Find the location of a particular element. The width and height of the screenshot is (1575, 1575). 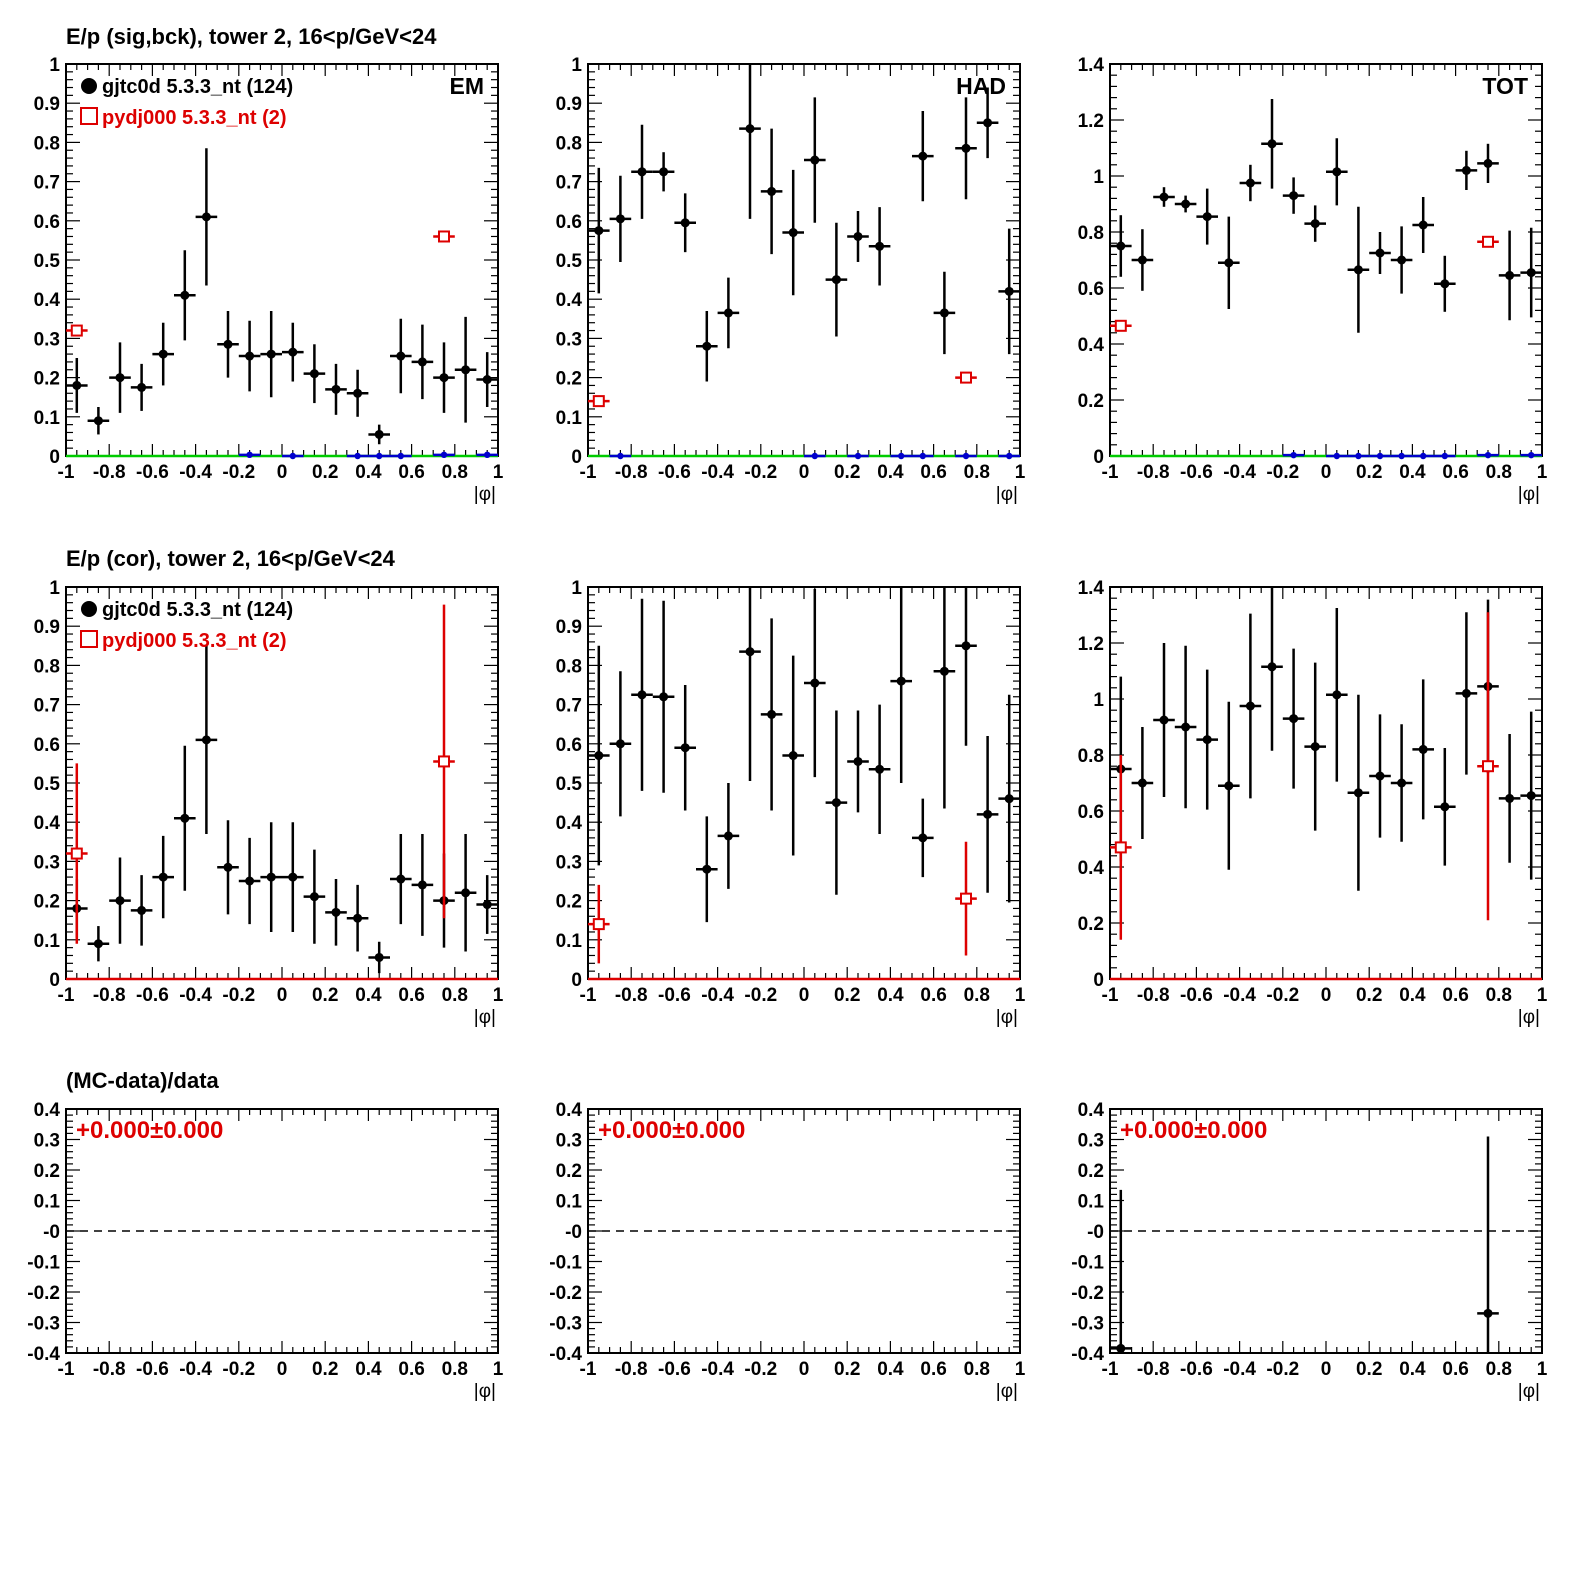

y-tick-label: 1 is located at coordinates (576, 588).